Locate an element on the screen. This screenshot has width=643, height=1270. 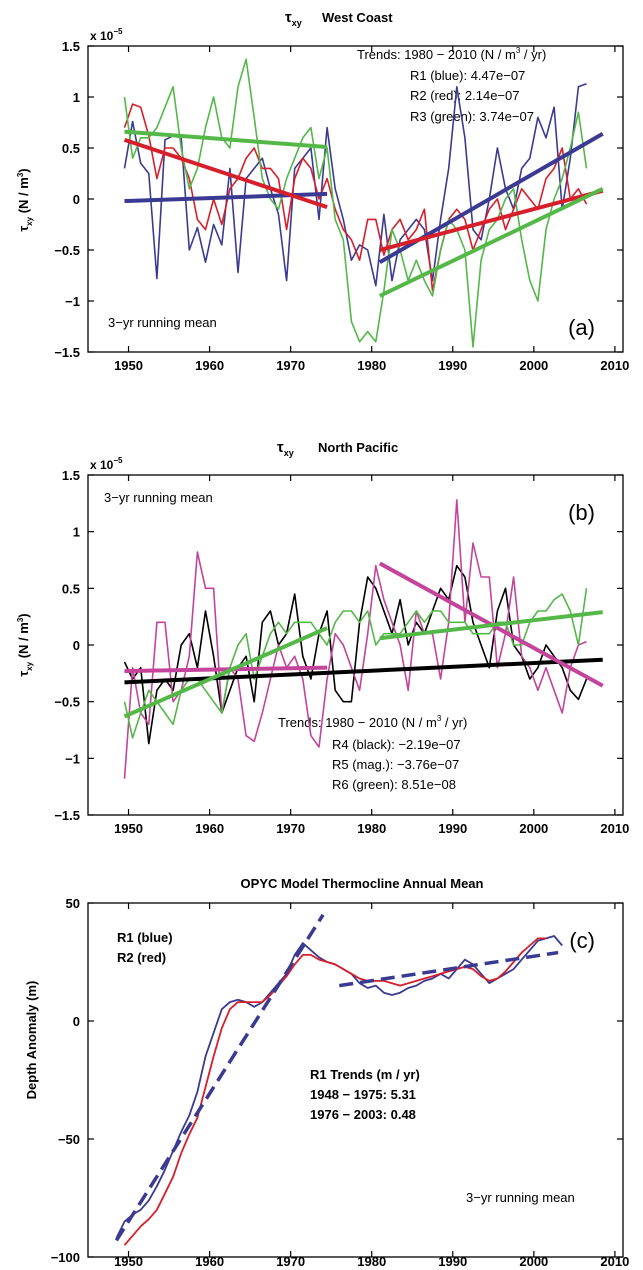
panel-b-ytick-label: 1 is located at coordinates (76, 532).